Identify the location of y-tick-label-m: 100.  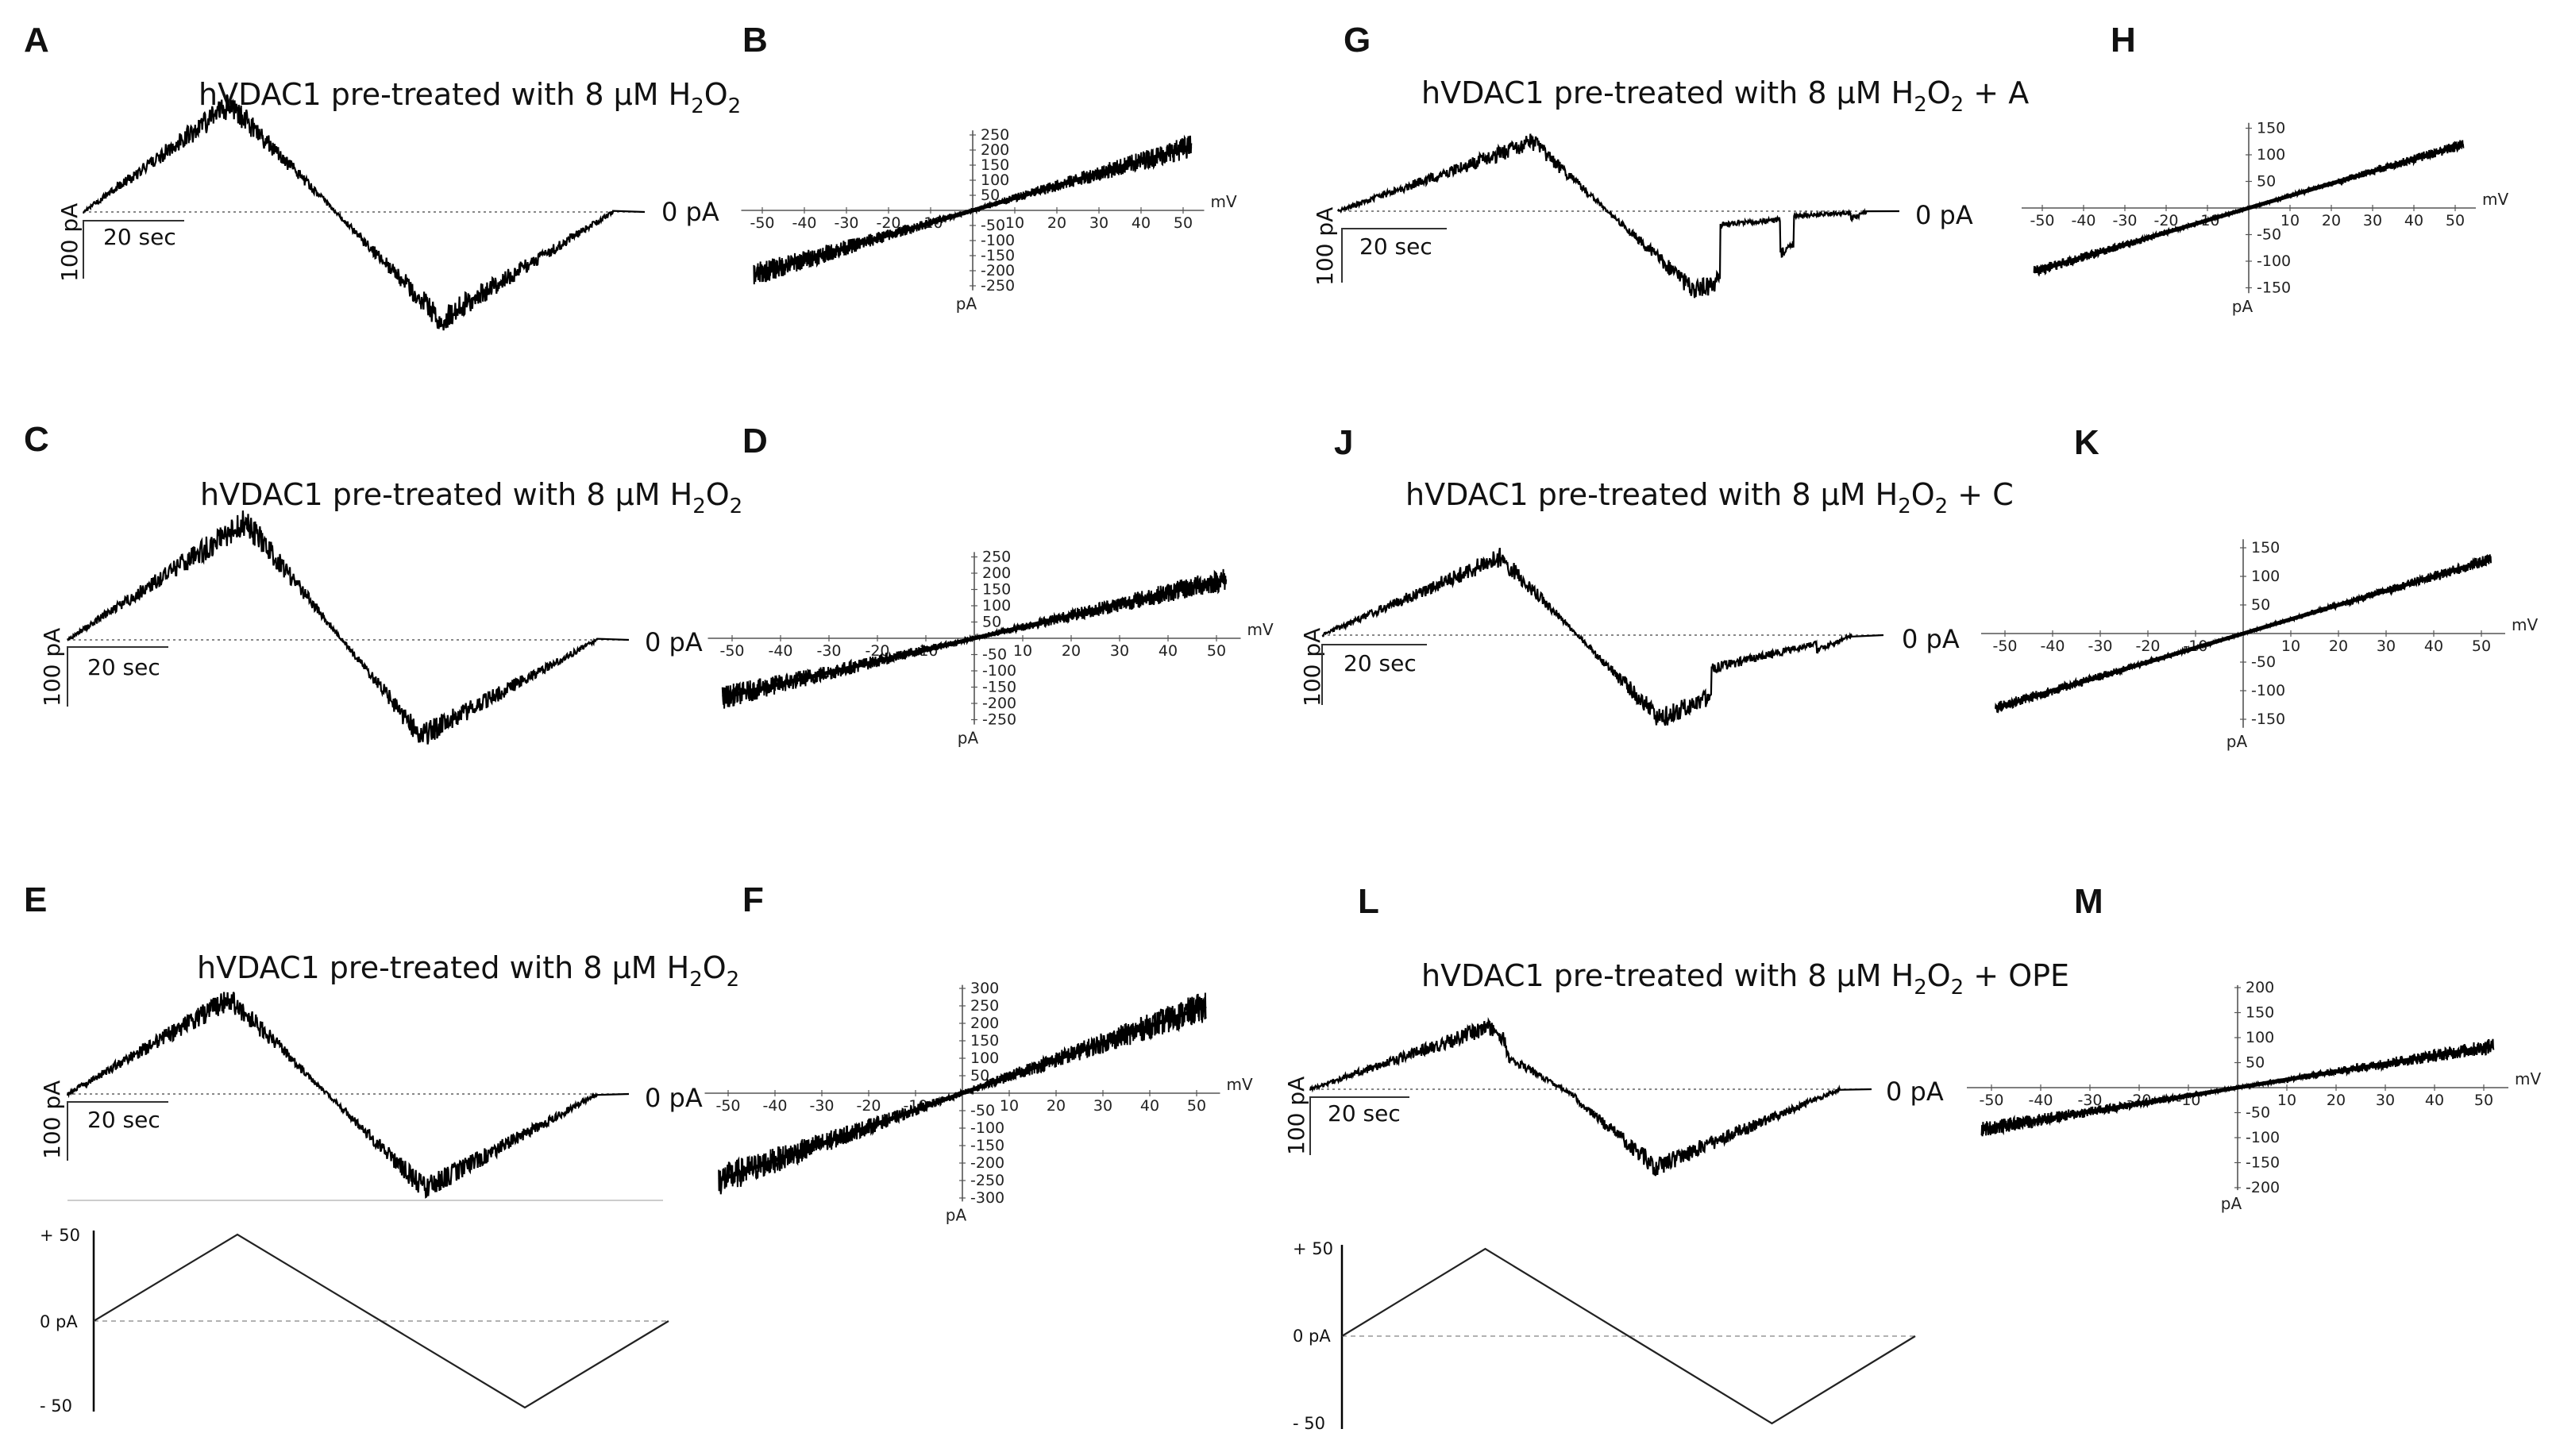
(2260, 1037).